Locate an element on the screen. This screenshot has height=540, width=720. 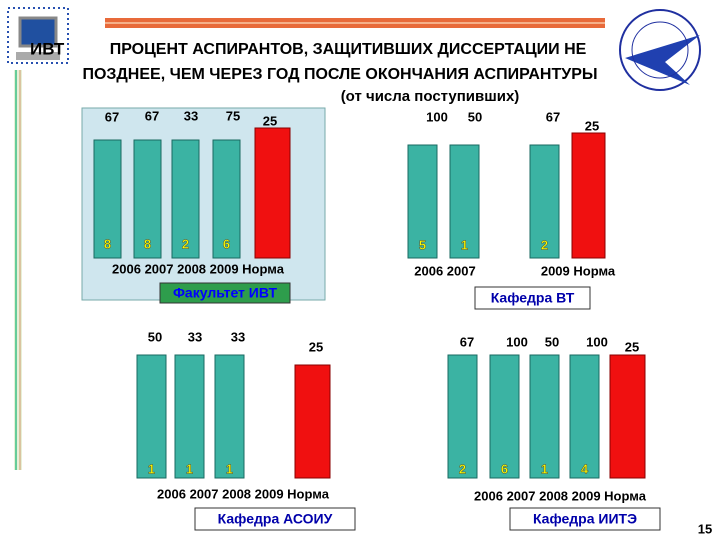
bar-top-label: 75 is located at coordinates (233, 115).